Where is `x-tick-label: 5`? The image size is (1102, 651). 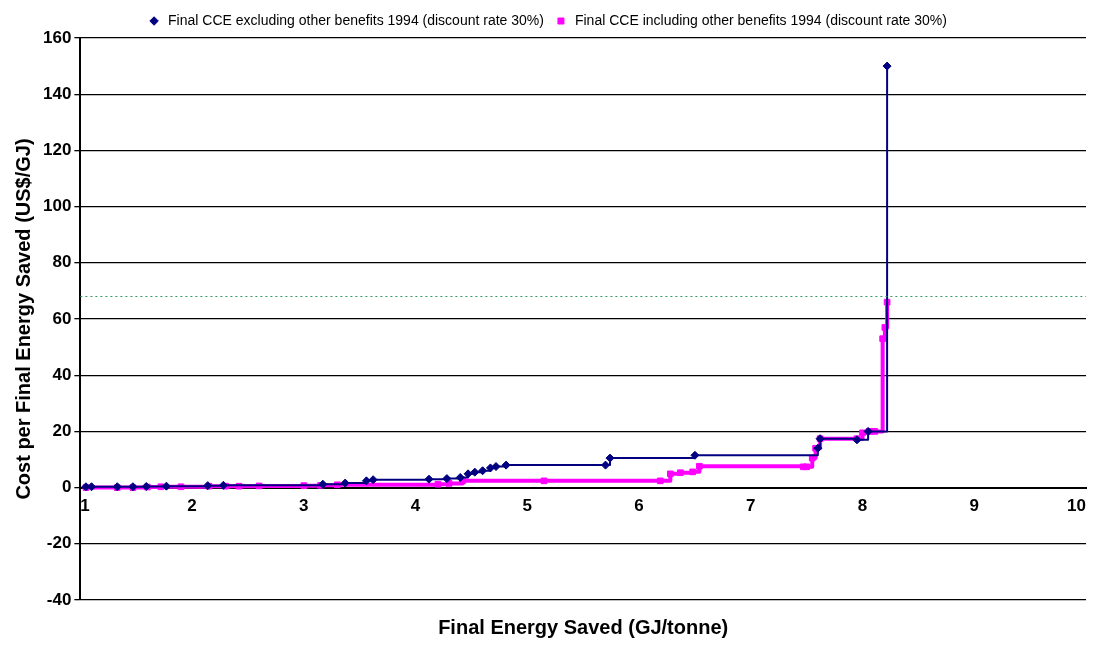 x-tick-label: 5 is located at coordinates (527, 506).